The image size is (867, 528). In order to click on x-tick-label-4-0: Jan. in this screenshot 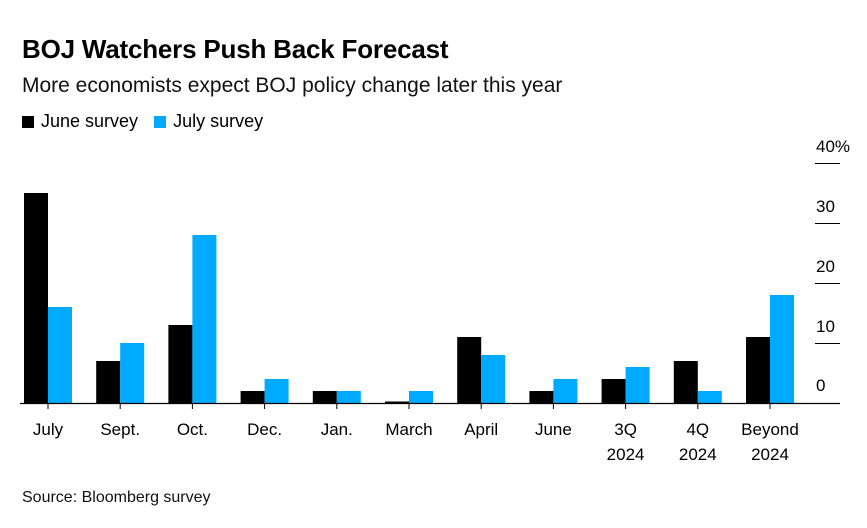, I will do `click(337, 429)`.